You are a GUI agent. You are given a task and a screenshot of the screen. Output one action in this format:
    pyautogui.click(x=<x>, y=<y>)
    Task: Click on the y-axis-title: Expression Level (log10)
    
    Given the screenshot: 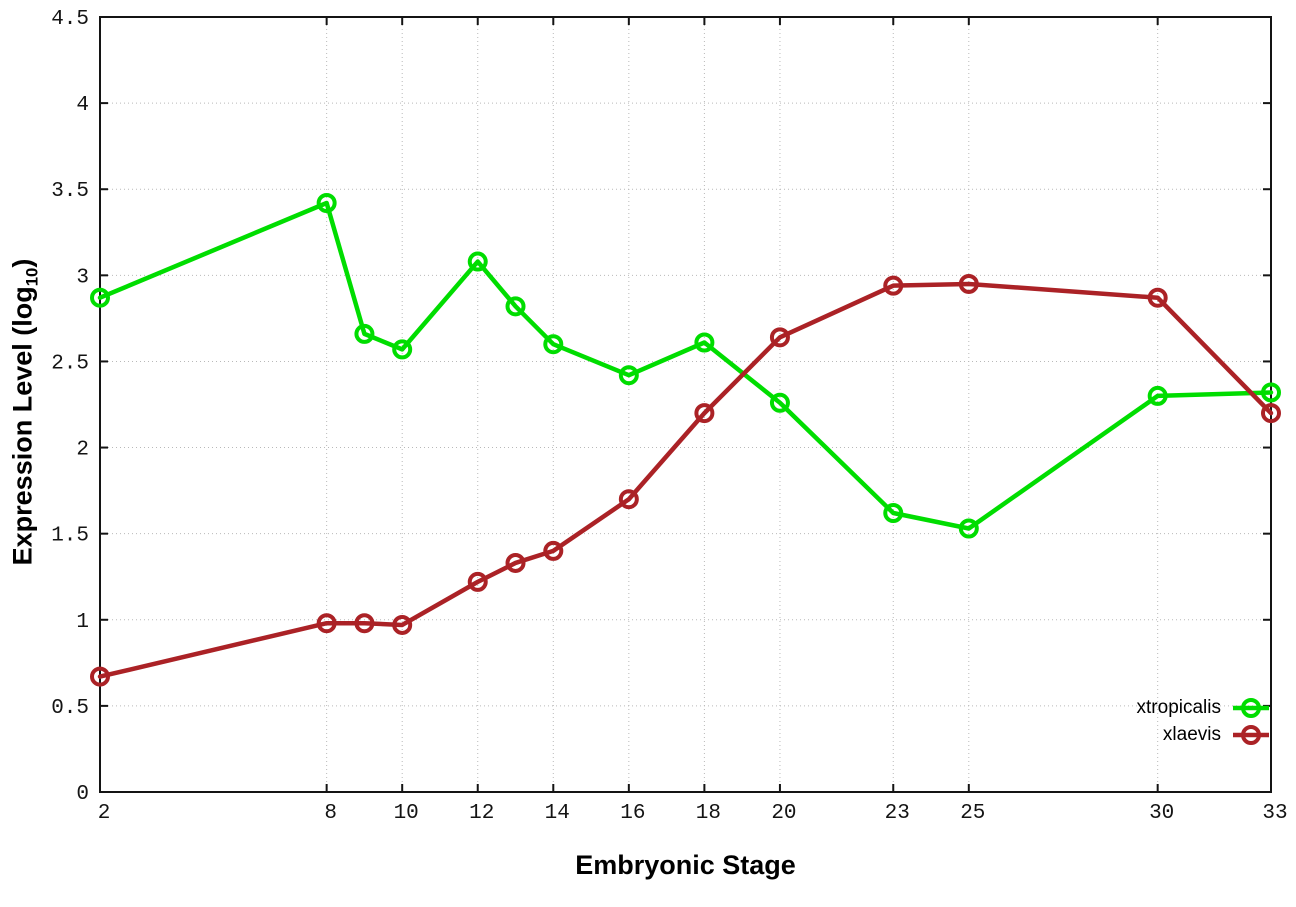 What is the action you would take?
    pyautogui.click(x=24, y=412)
    